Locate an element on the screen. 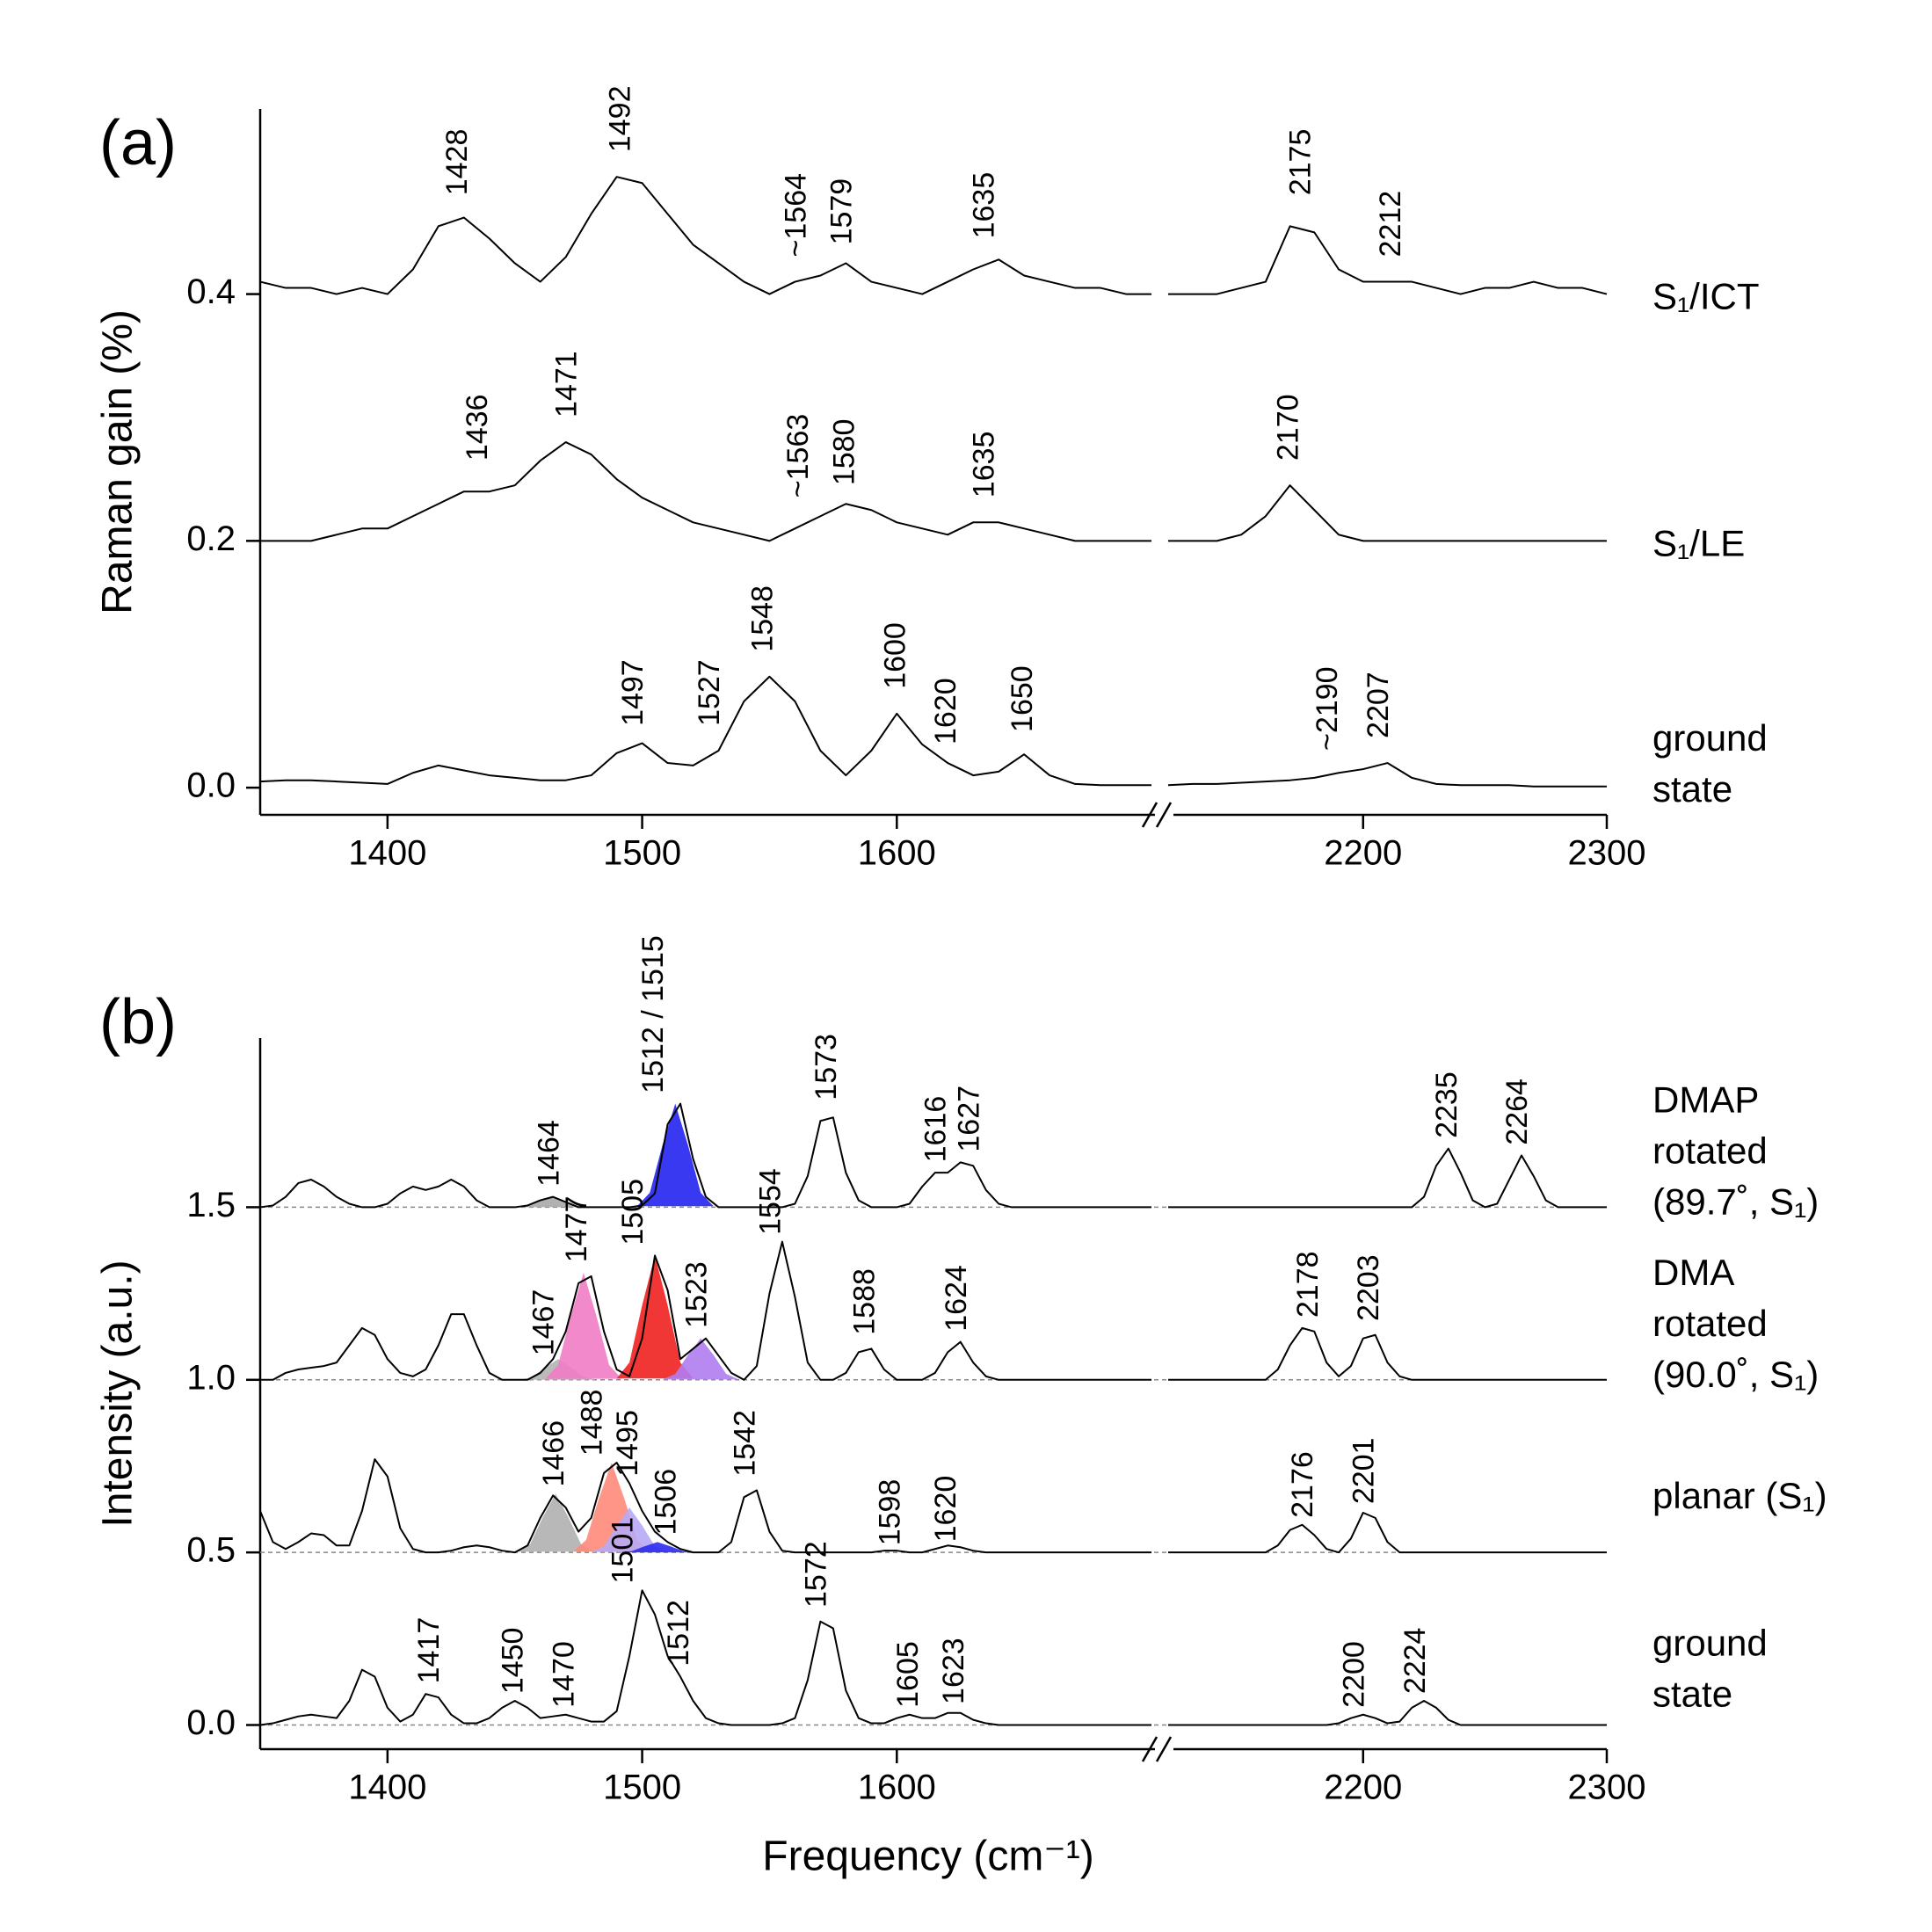  peak-label: 1548 is located at coordinates (763, 618).